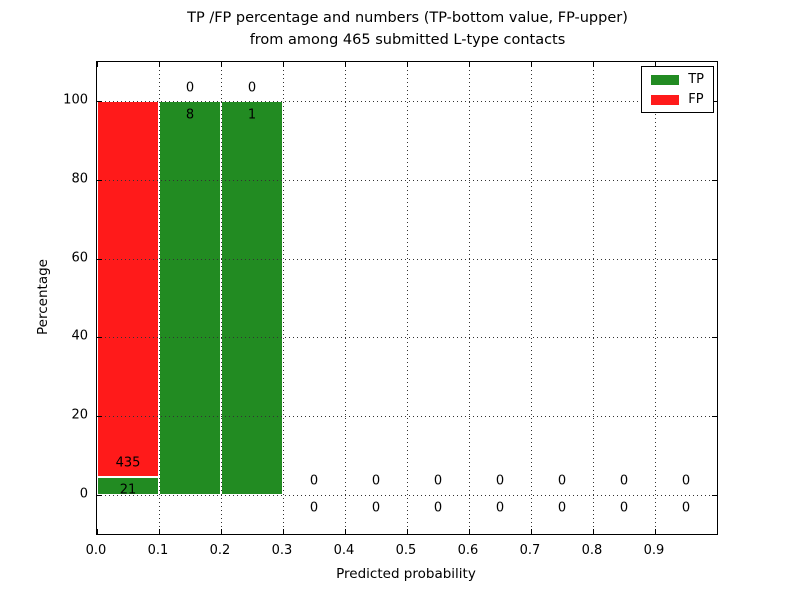 The width and height of the screenshot is (800, 600). What do you see at coordinates (665, 79) in the screenshot?
I see `tp-swatch-icon` at bounding box center [665, 79].